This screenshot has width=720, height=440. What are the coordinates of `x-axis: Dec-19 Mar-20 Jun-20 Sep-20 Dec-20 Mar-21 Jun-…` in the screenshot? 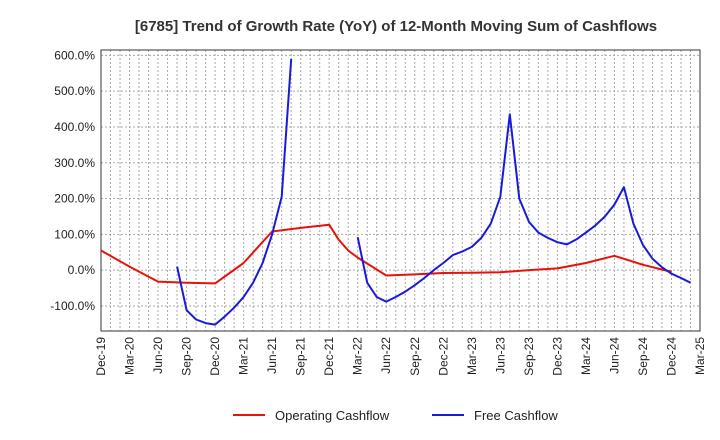 It's located at (400, 356).